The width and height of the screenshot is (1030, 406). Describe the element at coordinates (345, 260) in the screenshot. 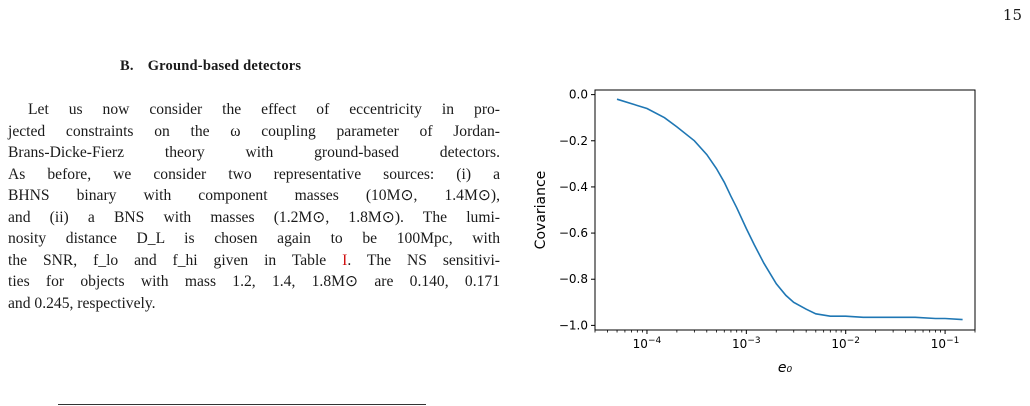

I see `table-reference-link: I` at that location.